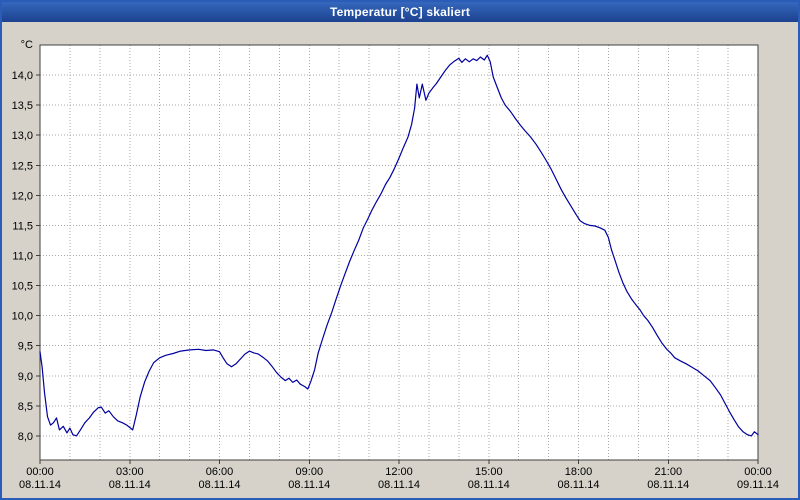 Image resolution: width=800 pixels, height=500 pixels. I want to click on title-bar: Temperatur [°C] skaliert, so click(400, 12).